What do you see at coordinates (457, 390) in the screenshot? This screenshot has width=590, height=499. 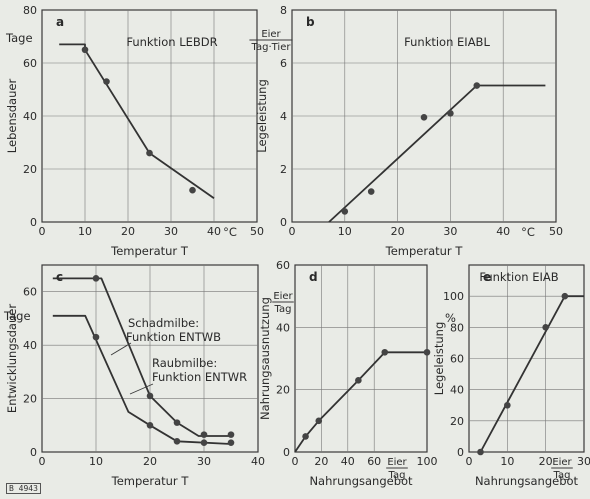 I see `panel-e-ytick-label: 40` at bounding box center [457, 390].